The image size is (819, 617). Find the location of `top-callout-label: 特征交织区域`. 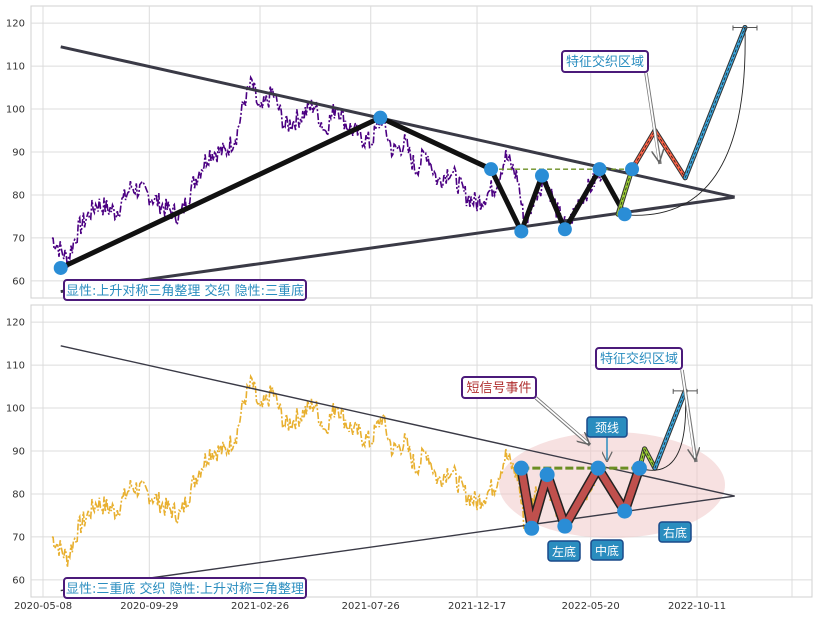

top-callout-label: 特征交织区域 is located at coordinates (605, 62).